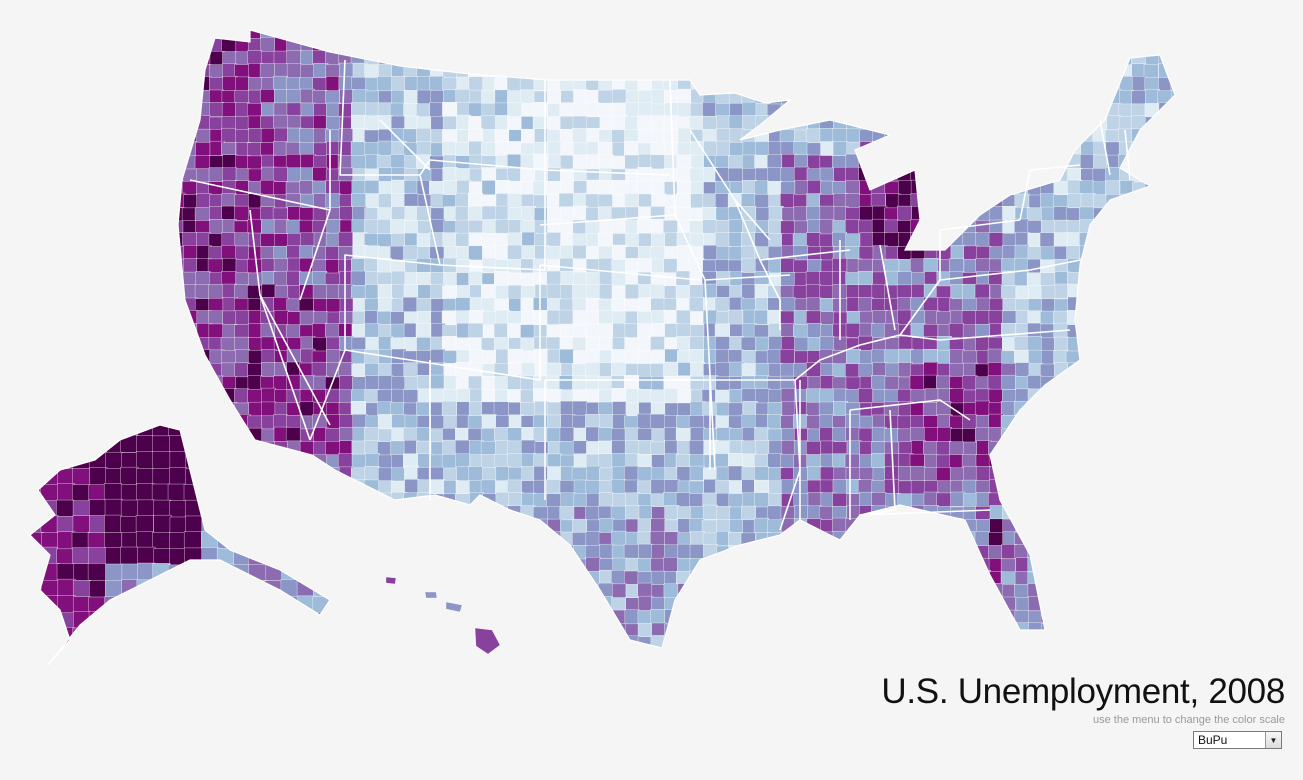 This screenshot has height=780, width=1303. I want to click on color-scale-select: BuPu ▼, so click(1237, 740).